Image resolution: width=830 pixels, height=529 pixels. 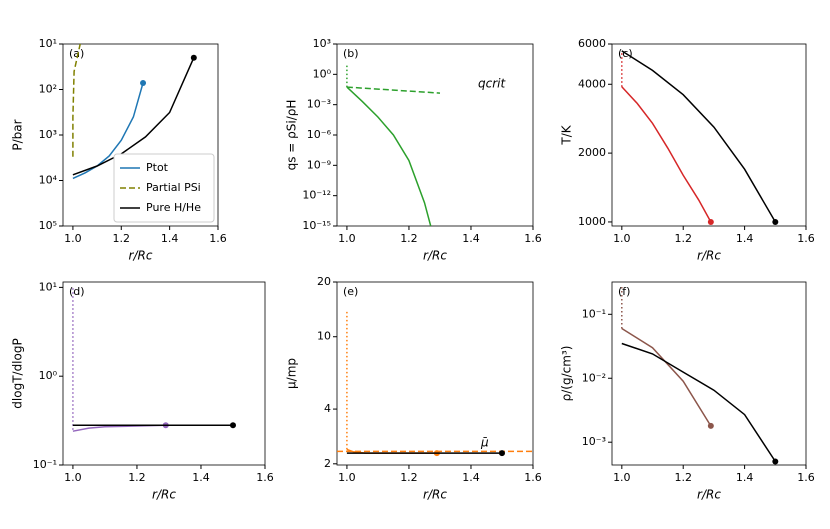 What do you see at coordinates (484, 443) in the screenshot?
I see `annotation: μ̄` at bounding box center [484, 443].